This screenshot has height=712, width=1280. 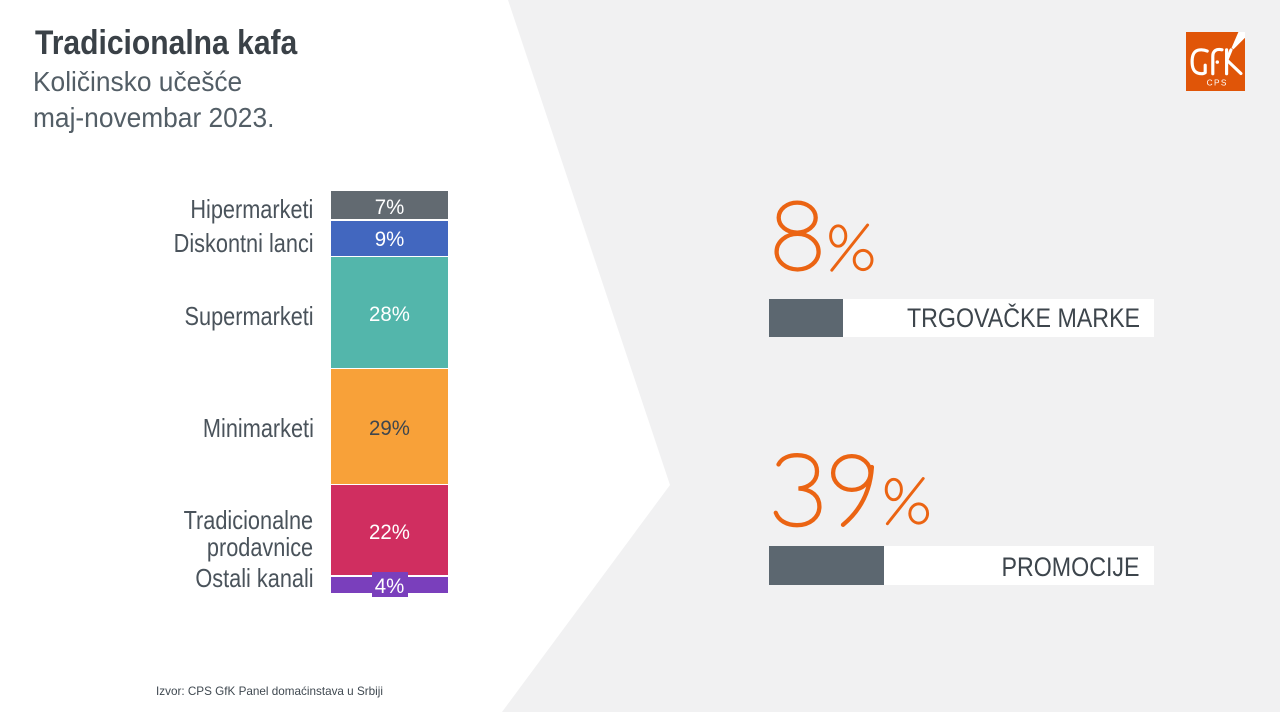 I want to click on svg-text: CPS, so click(x=1216, y=82).